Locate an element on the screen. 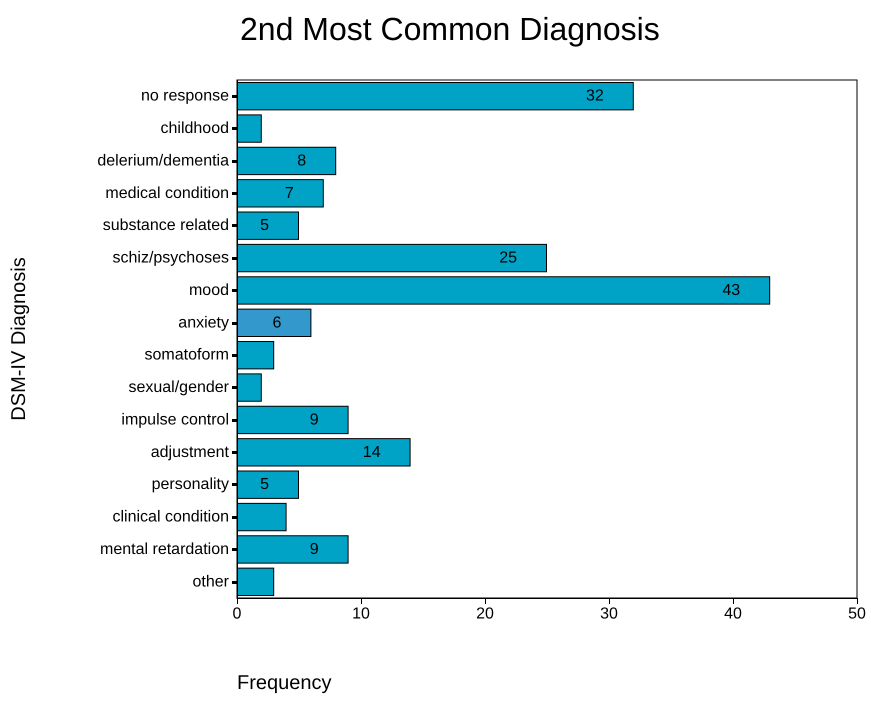 The image size is (871, 715). data-label: 8 is located at coordinates (301, 161).